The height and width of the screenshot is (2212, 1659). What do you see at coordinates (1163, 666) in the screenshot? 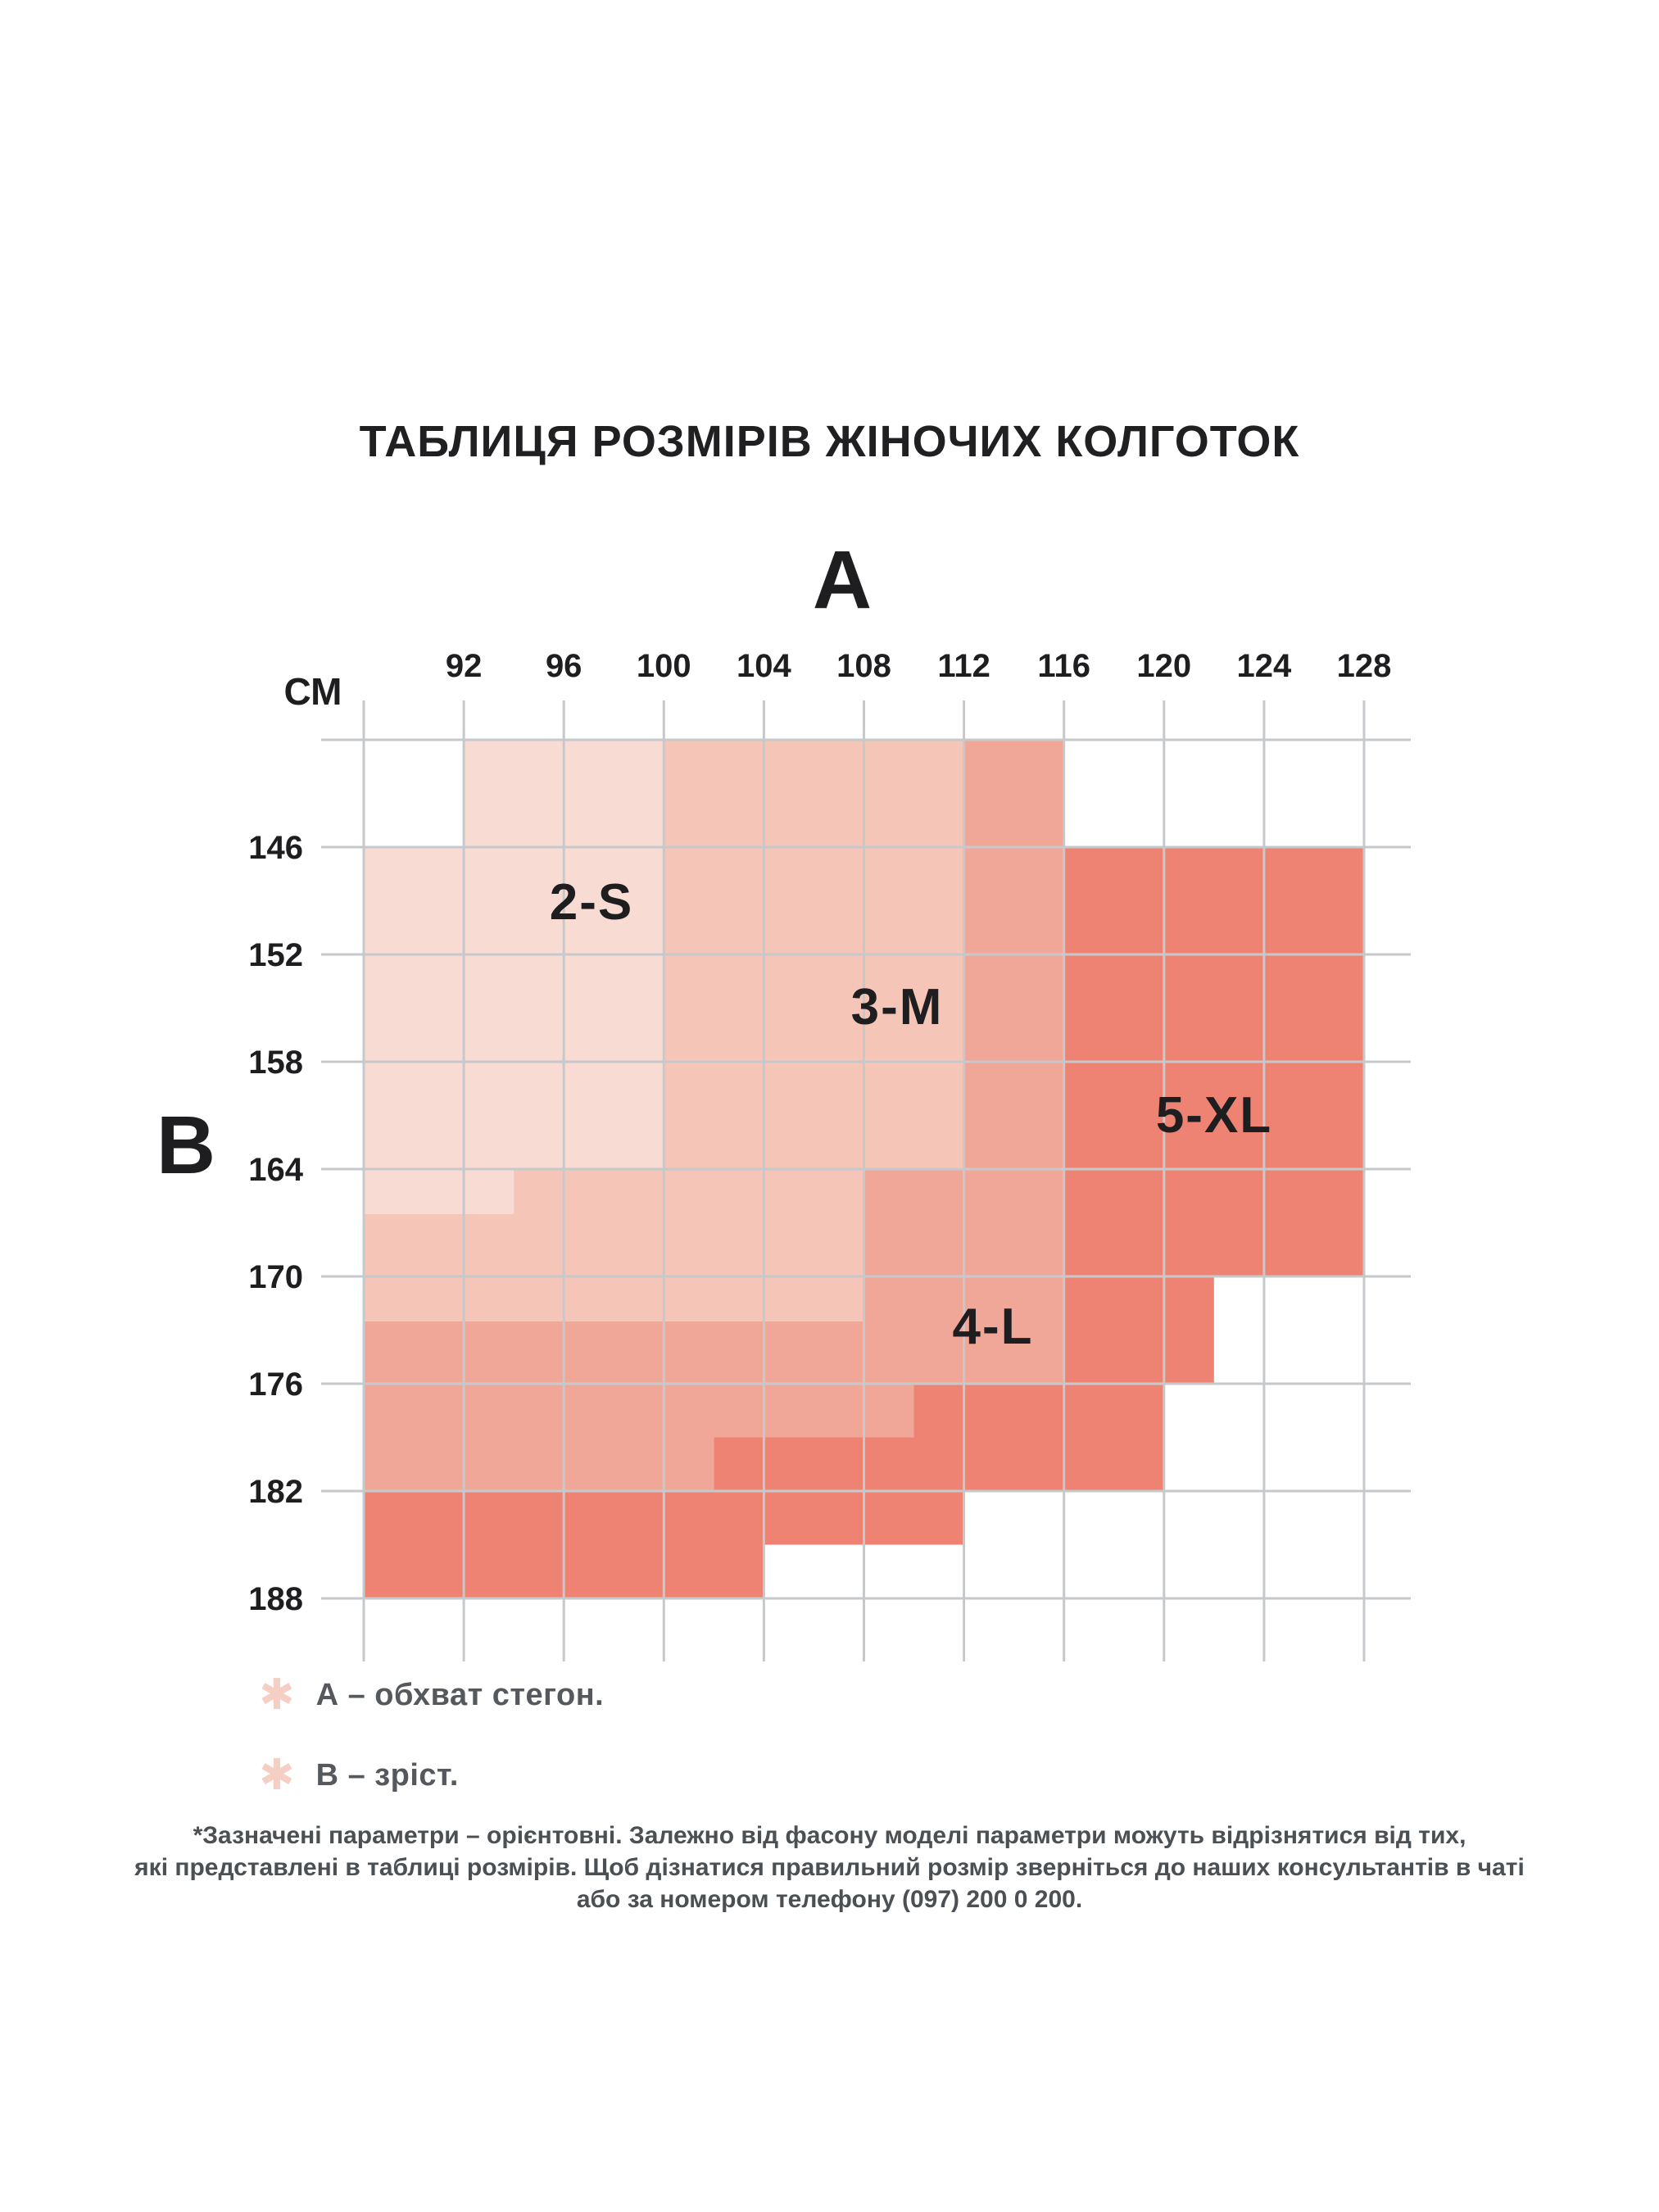
I see `x-tick-120: 120` at bounding box center [1163, 666].